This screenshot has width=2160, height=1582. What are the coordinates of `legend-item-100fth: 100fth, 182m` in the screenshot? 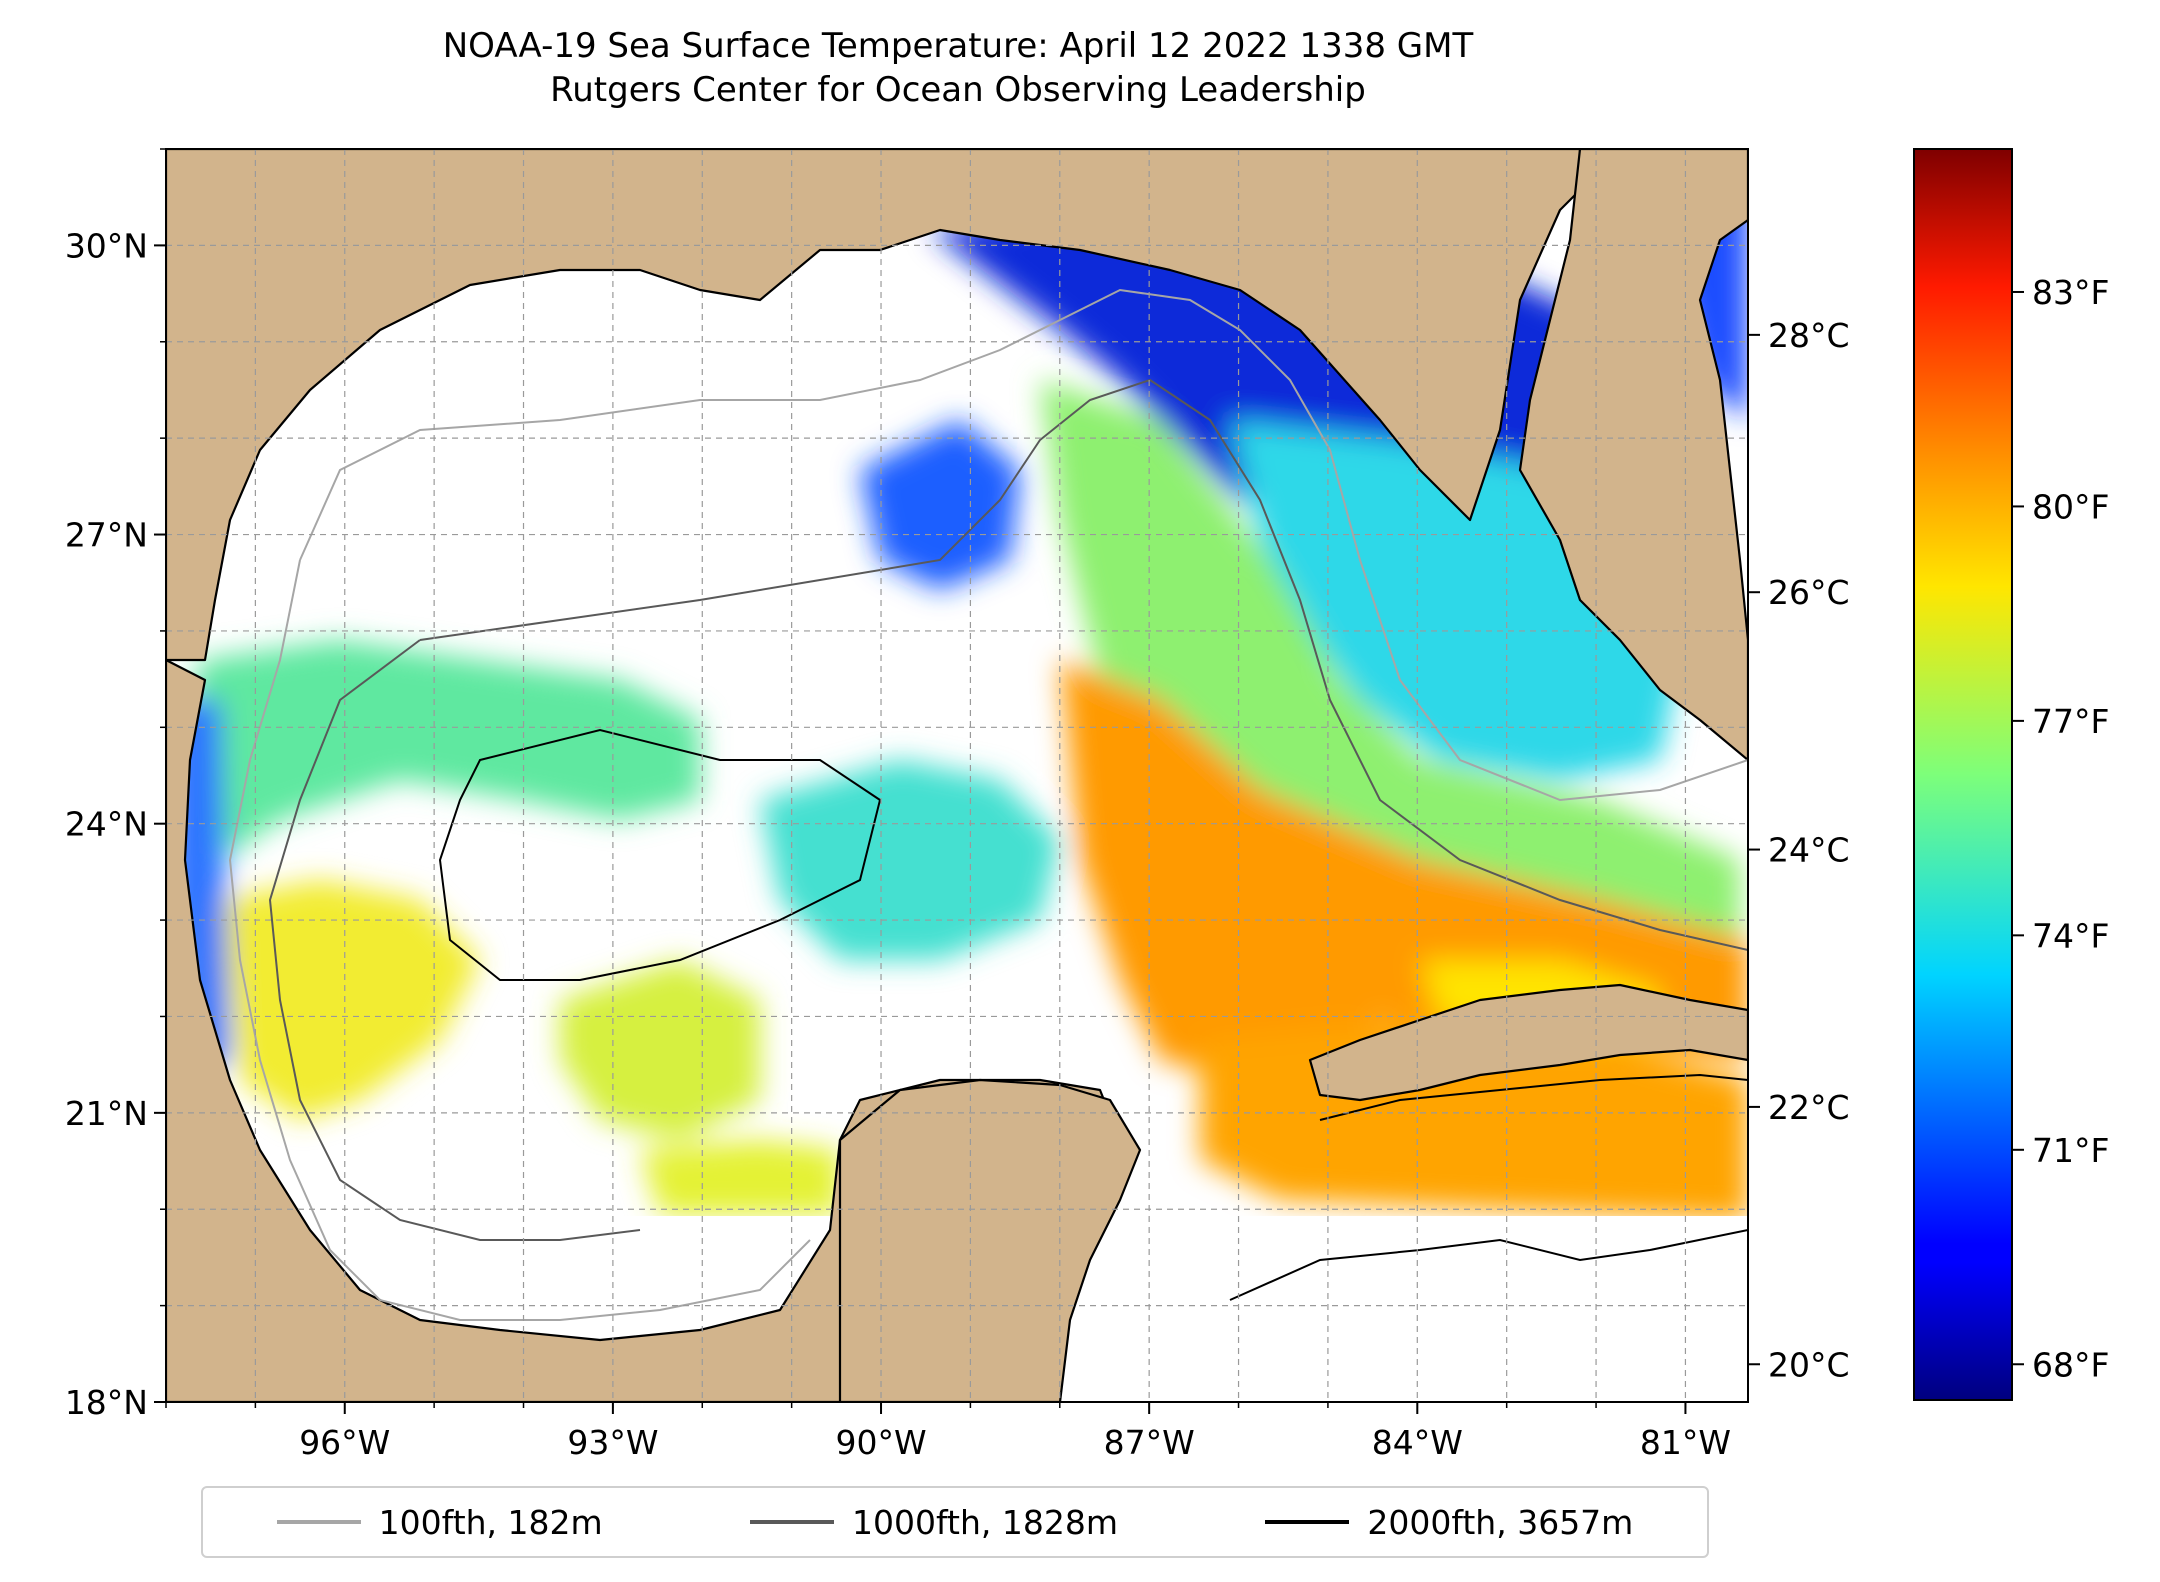 It's located at (439, 1522).